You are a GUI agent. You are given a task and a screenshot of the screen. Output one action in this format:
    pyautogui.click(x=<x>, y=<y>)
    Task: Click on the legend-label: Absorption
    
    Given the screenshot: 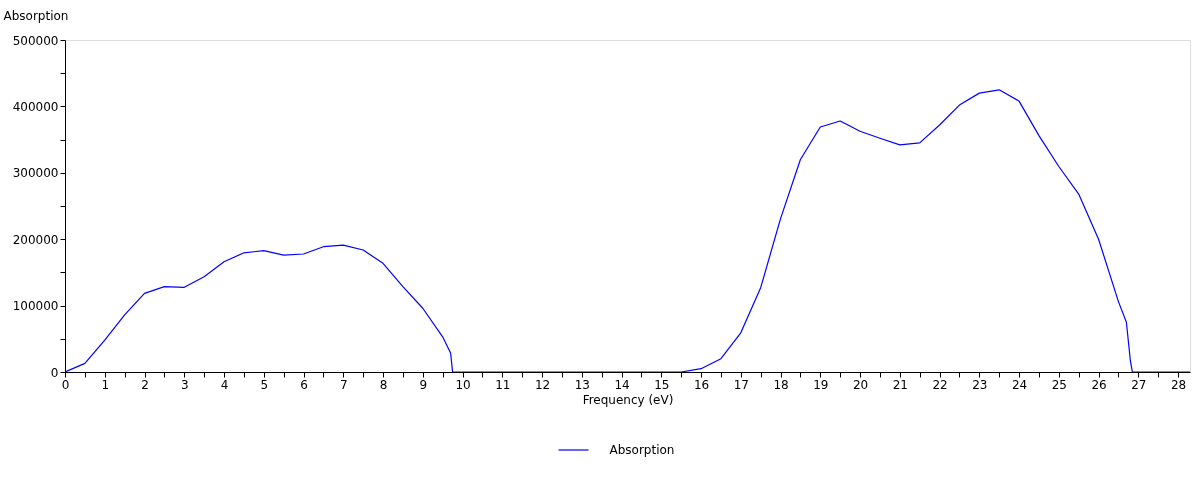 What is the action you would take?
    pyautogui.click(x=642, y=450)
    